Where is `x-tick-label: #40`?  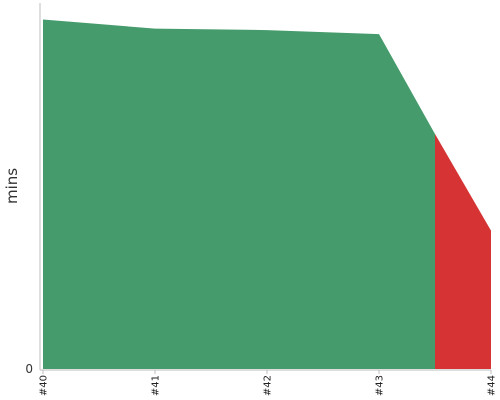
x-tick-label: #40 is located at coordinates (44, 385).